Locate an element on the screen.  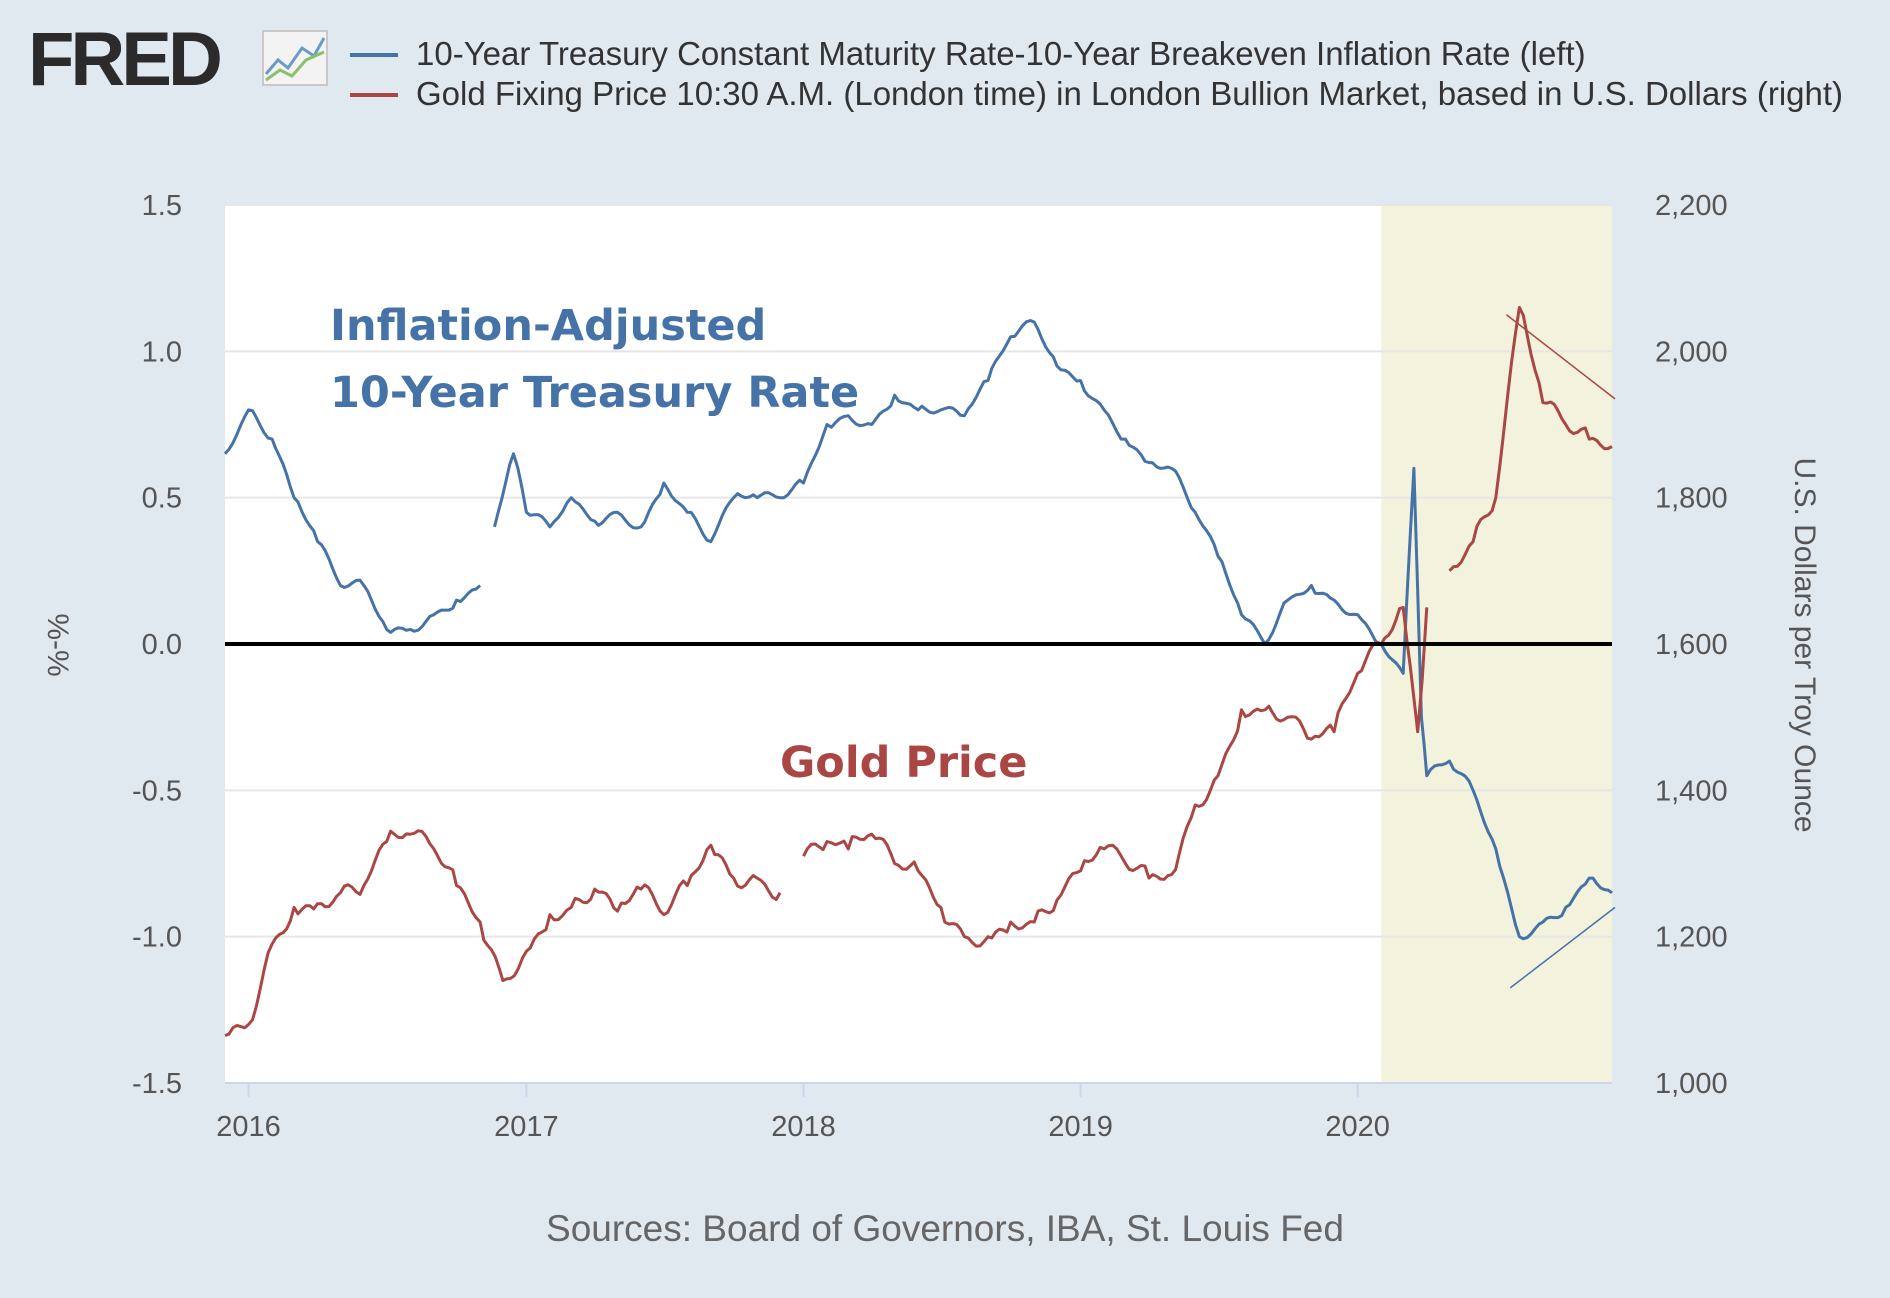
legend-swatch-red is located at coordinates (374, 95).